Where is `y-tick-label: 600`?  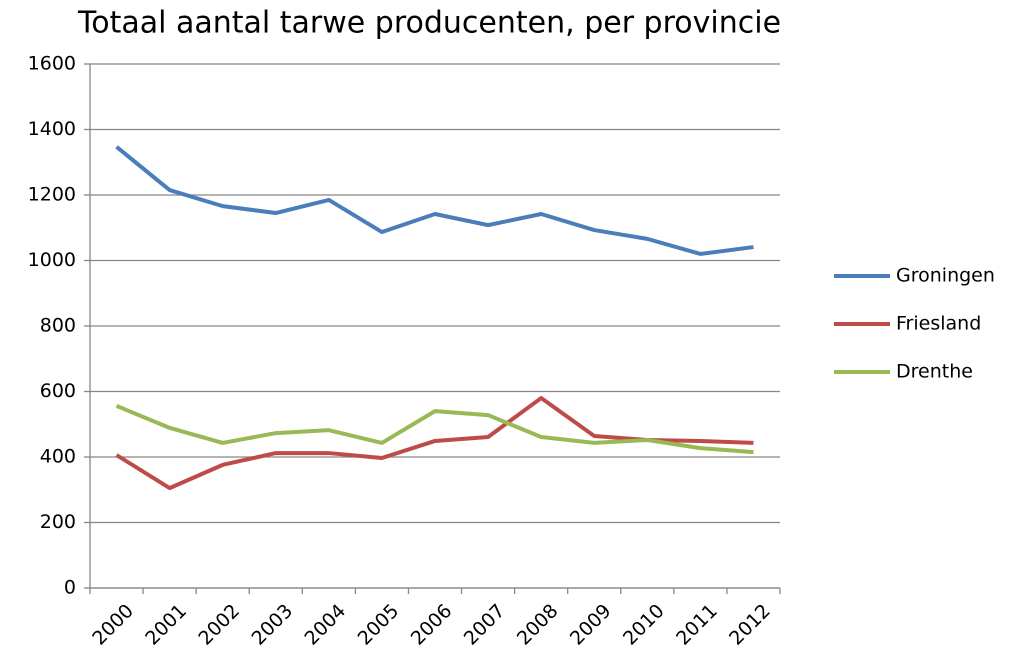
y-tick-label: 600 is located at coordinates (58, 391).